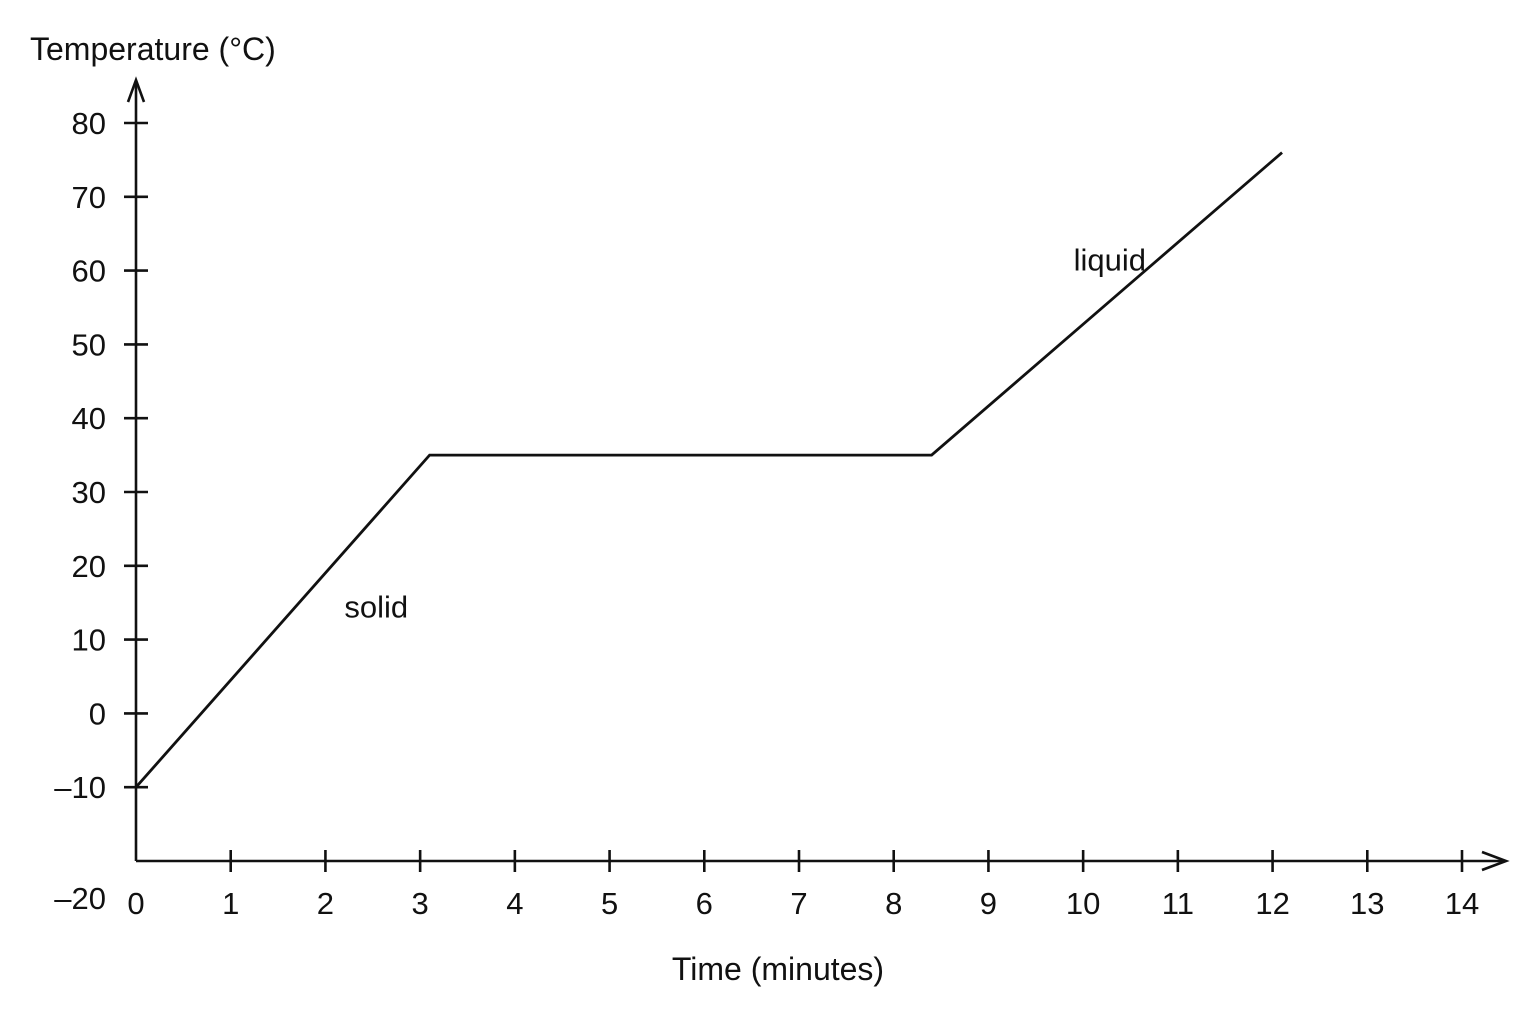  I want to click on y-tick-label: –10, so click(80, 787).